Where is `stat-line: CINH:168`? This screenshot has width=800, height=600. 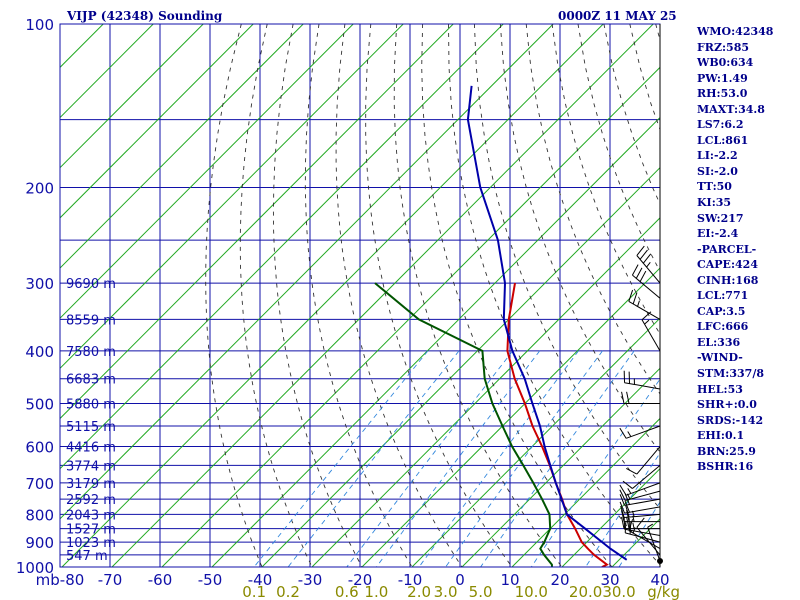 stat-line: CINH:168 is located at coordinates (728, 280).